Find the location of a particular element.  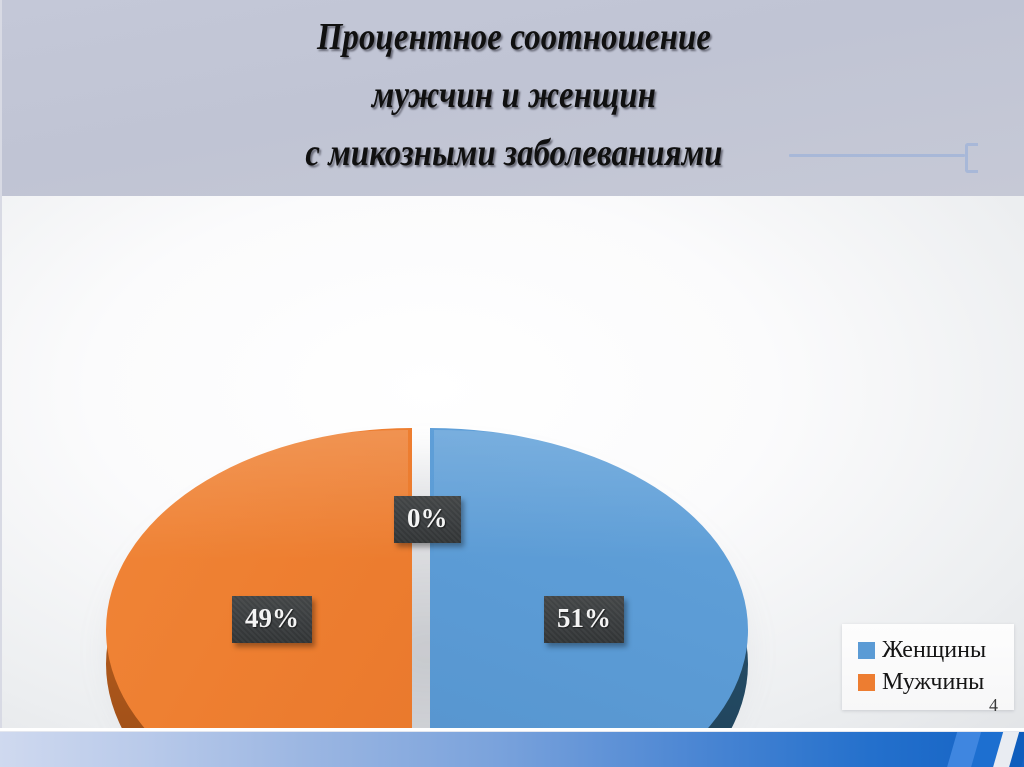

legend-item-men: Мужчины is located at coordinates (928, 682).